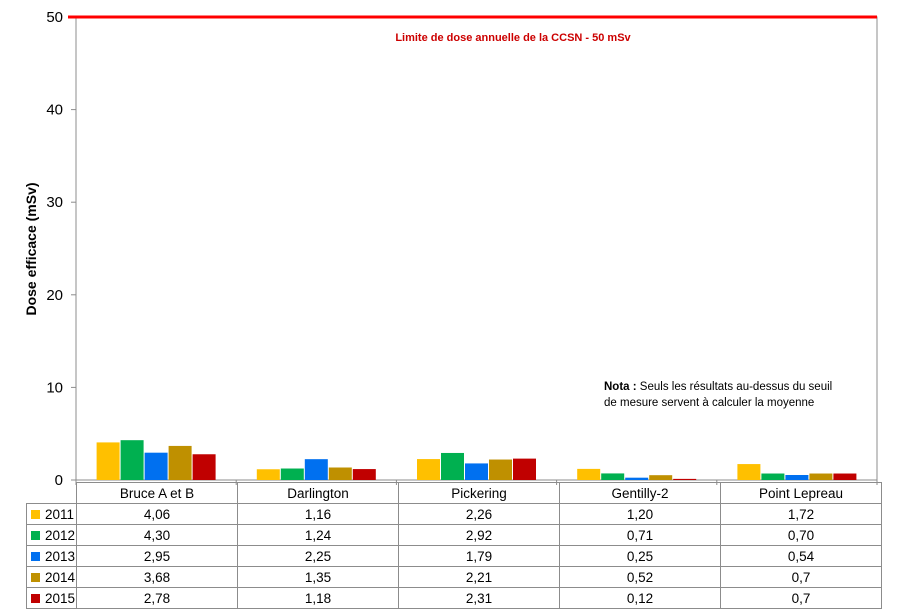  I want to click on bar-2015-bruce-a-et-b, so click(204, 467).